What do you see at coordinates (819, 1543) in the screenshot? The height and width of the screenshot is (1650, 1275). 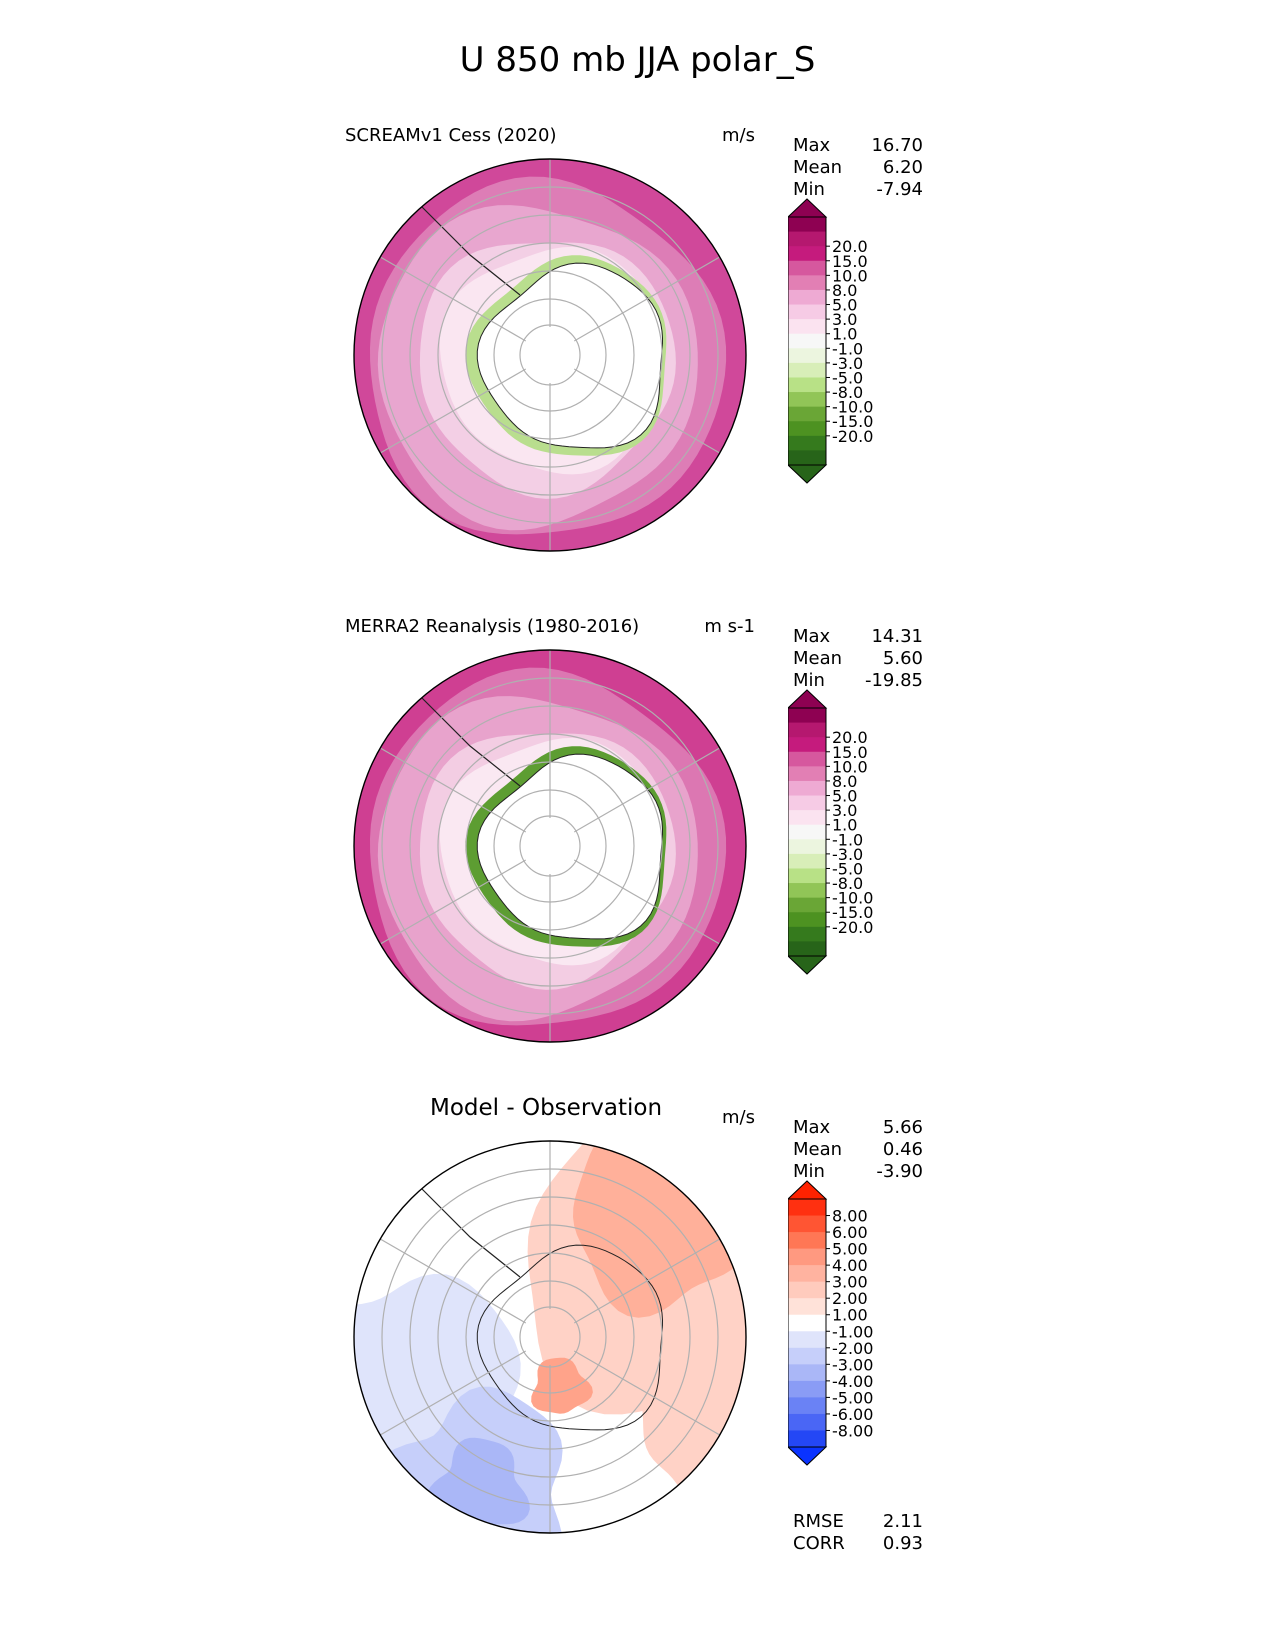 I see `corr-label: CORR` at bounding box center [819, 1543].